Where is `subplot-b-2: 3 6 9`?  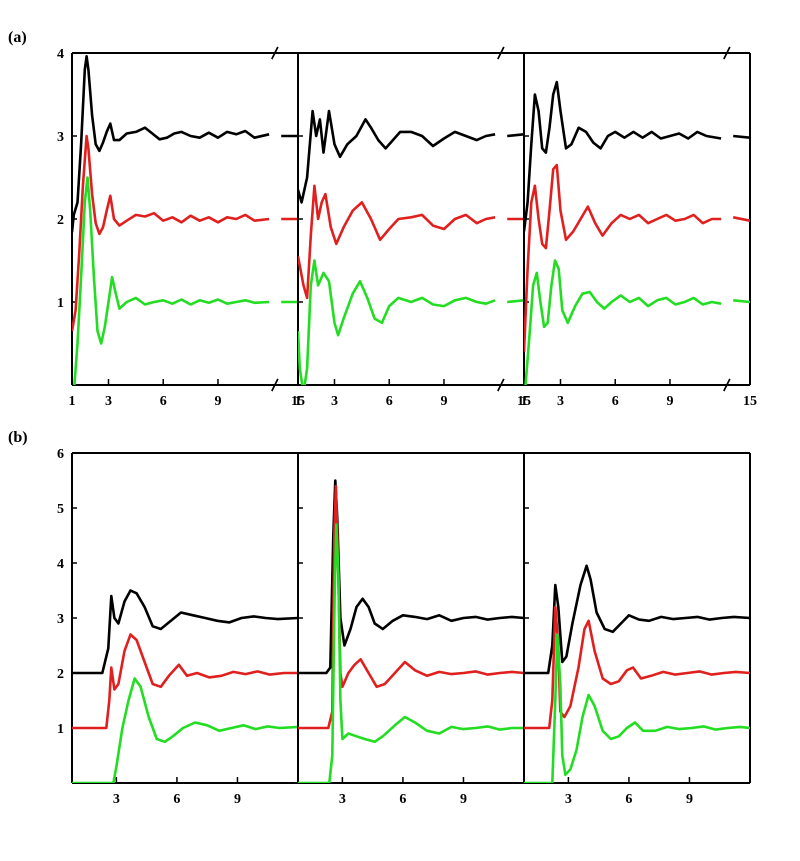 subplot-b-2: 3 6 9 is located at coordinates (410, 629).